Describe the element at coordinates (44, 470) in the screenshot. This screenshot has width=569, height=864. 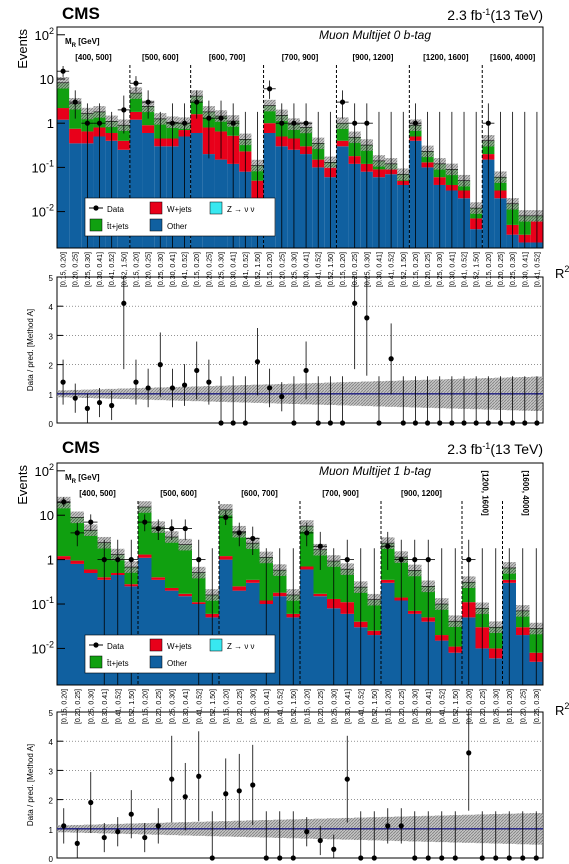
I see `y-tick-label: 102` at that location.